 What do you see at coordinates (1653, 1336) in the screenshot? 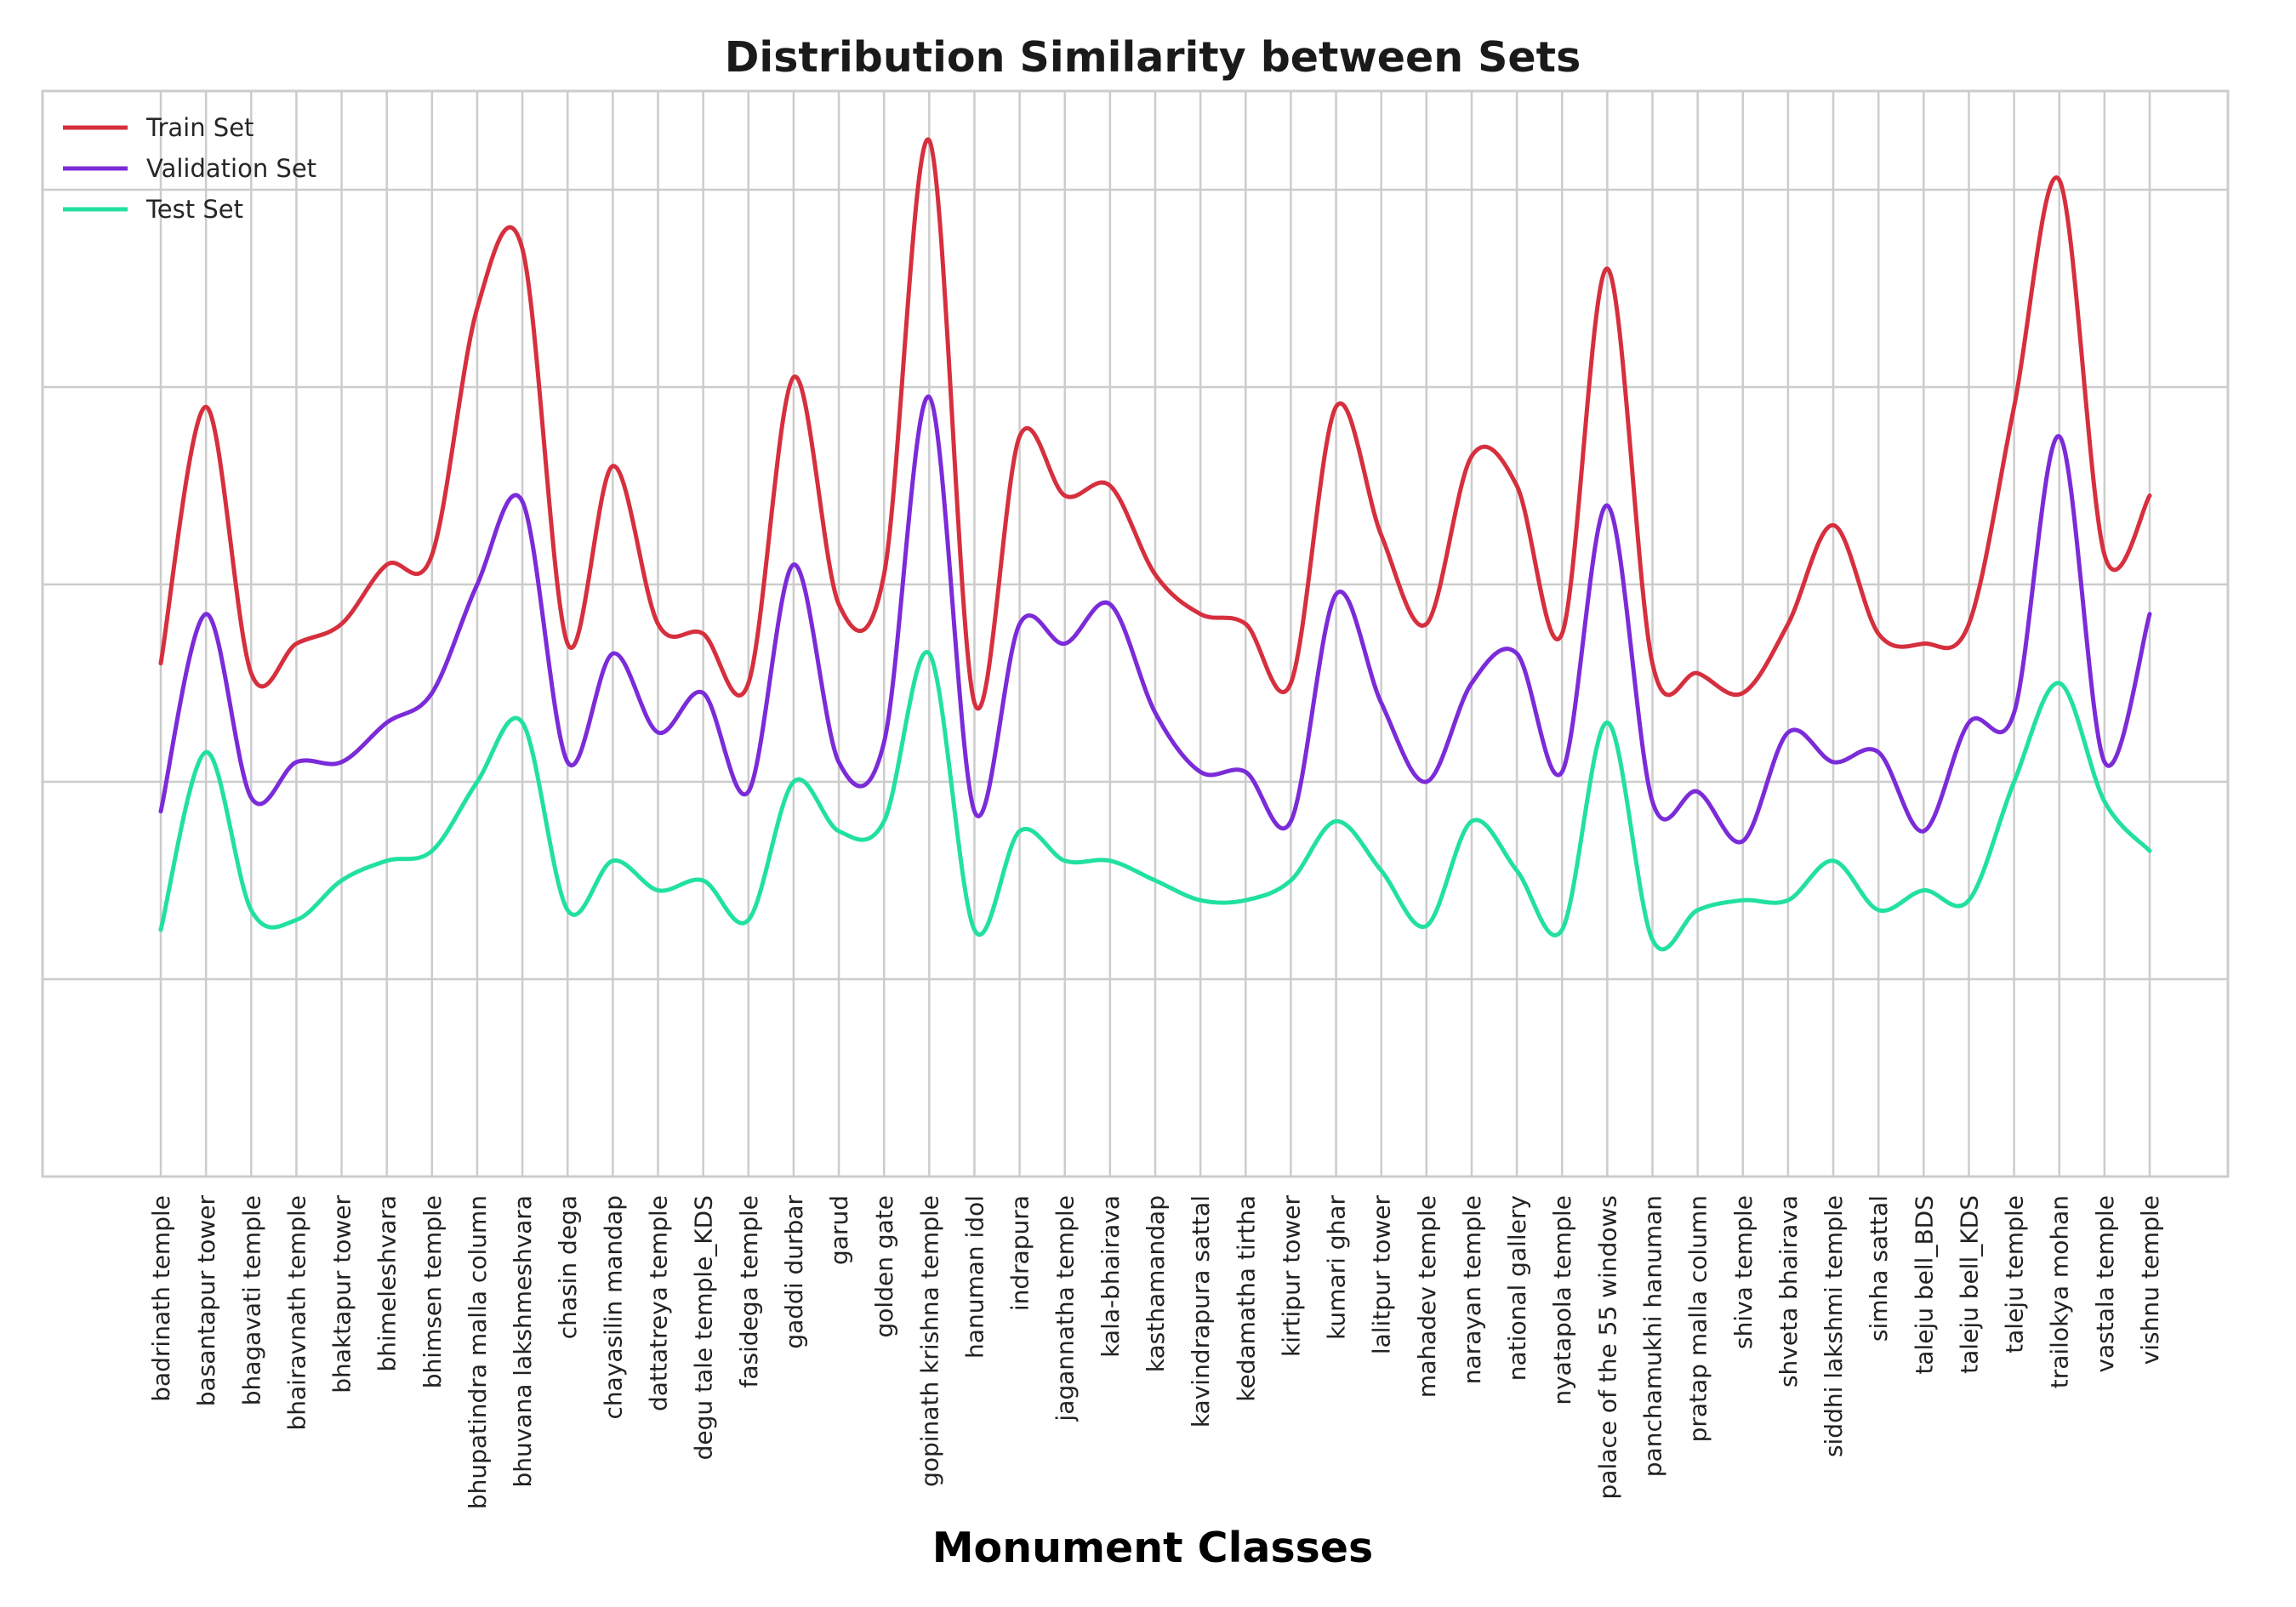
I see `x-tick-label: panchamukhi hanuman` at bounding box center [1653, 1336].